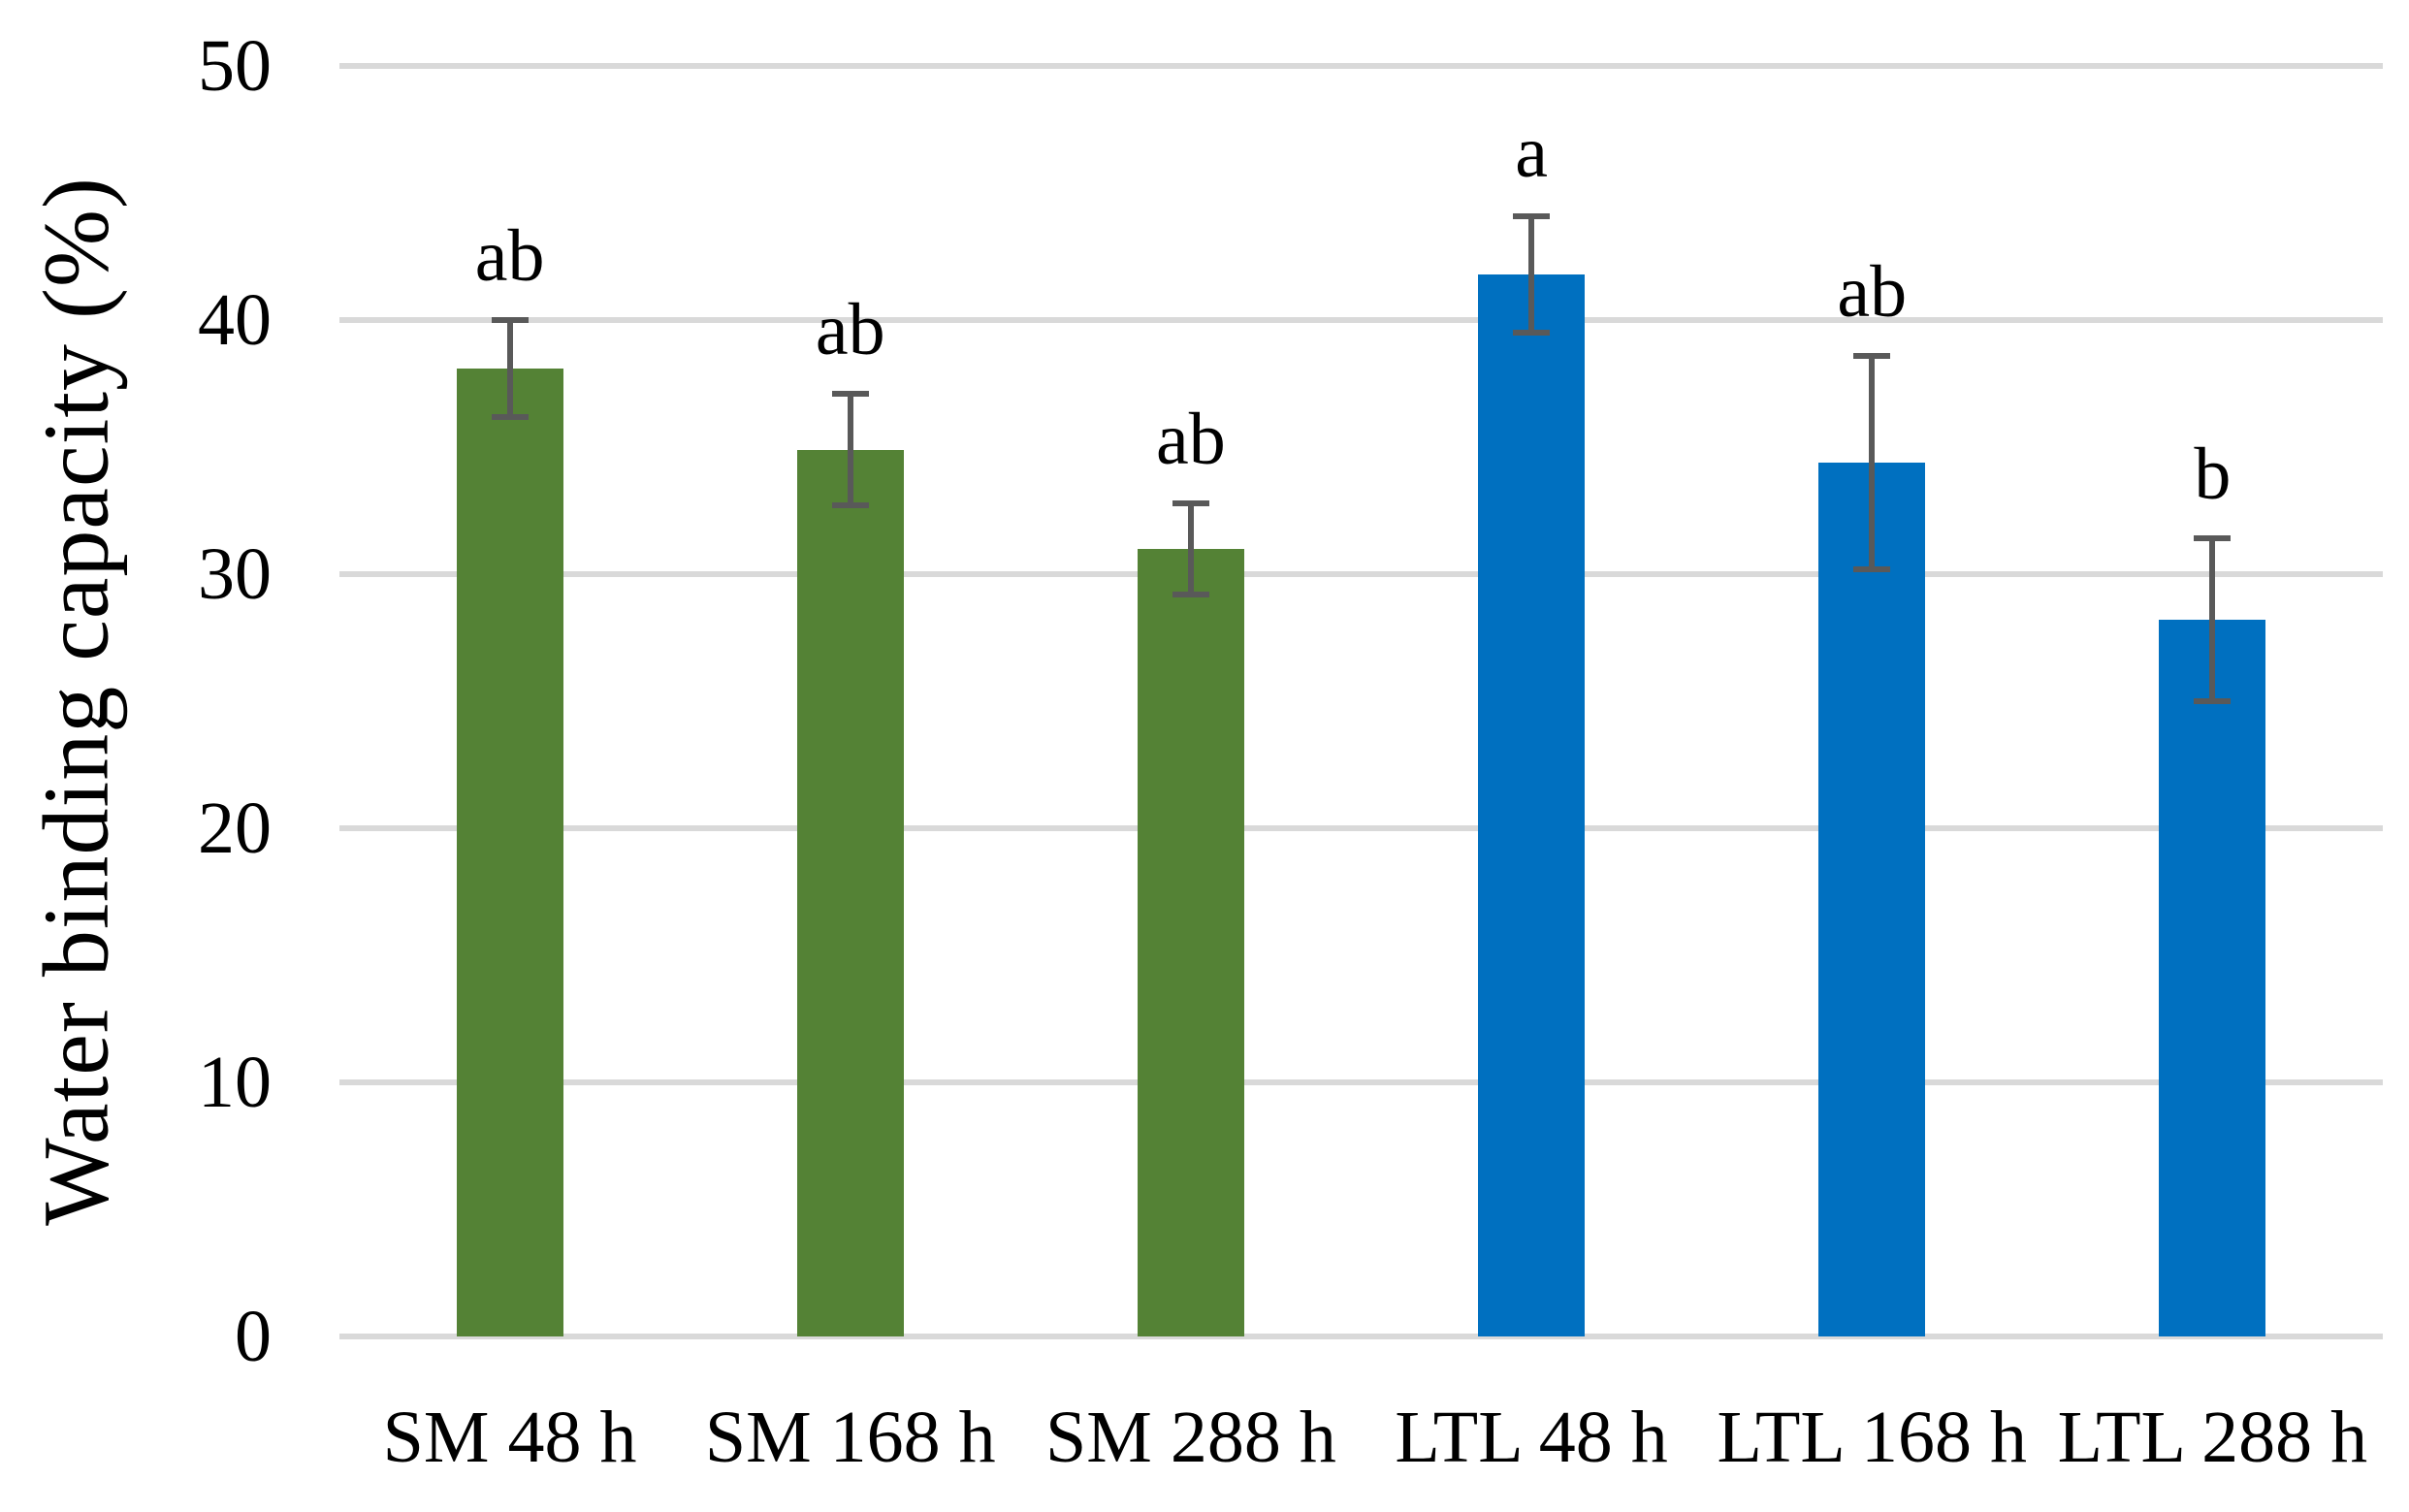 This screenshot has width=2409, height=1512. Describe the element at coordinates (235, 574) in the screenshot. I see `y-tick-label-30: 30` at that location.